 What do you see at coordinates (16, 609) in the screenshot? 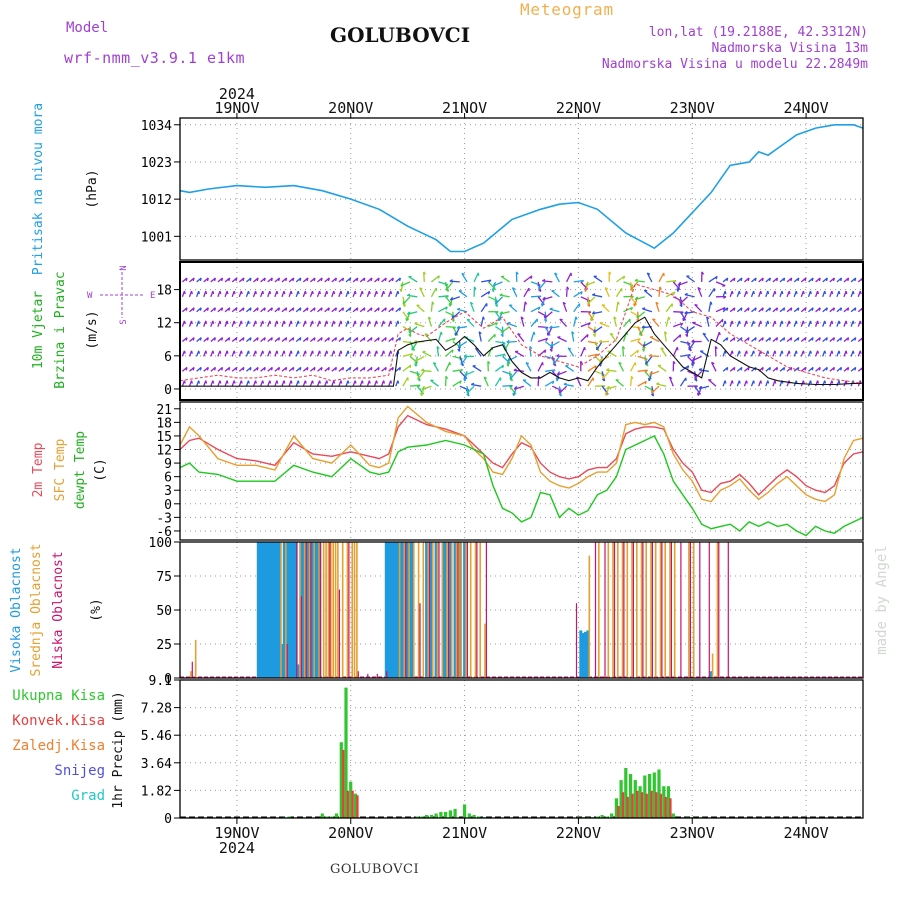
I see `cloud-ylabel-high: Visoka Oblacnost` at bounding box center [16, 609].